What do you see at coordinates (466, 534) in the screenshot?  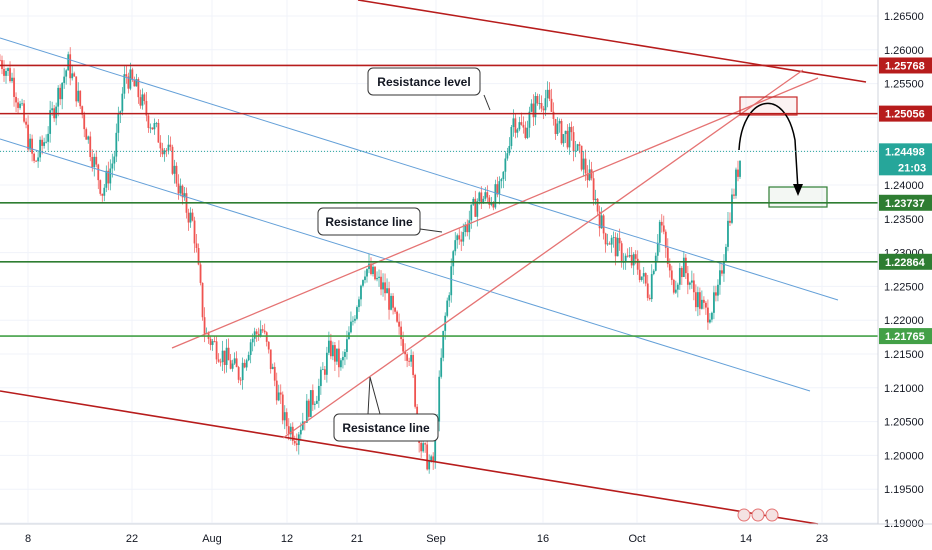 I see `time-axis: 8 22 Aug 12 21 Sep 16 Oct 14 23` at bounding box center [466, 534].